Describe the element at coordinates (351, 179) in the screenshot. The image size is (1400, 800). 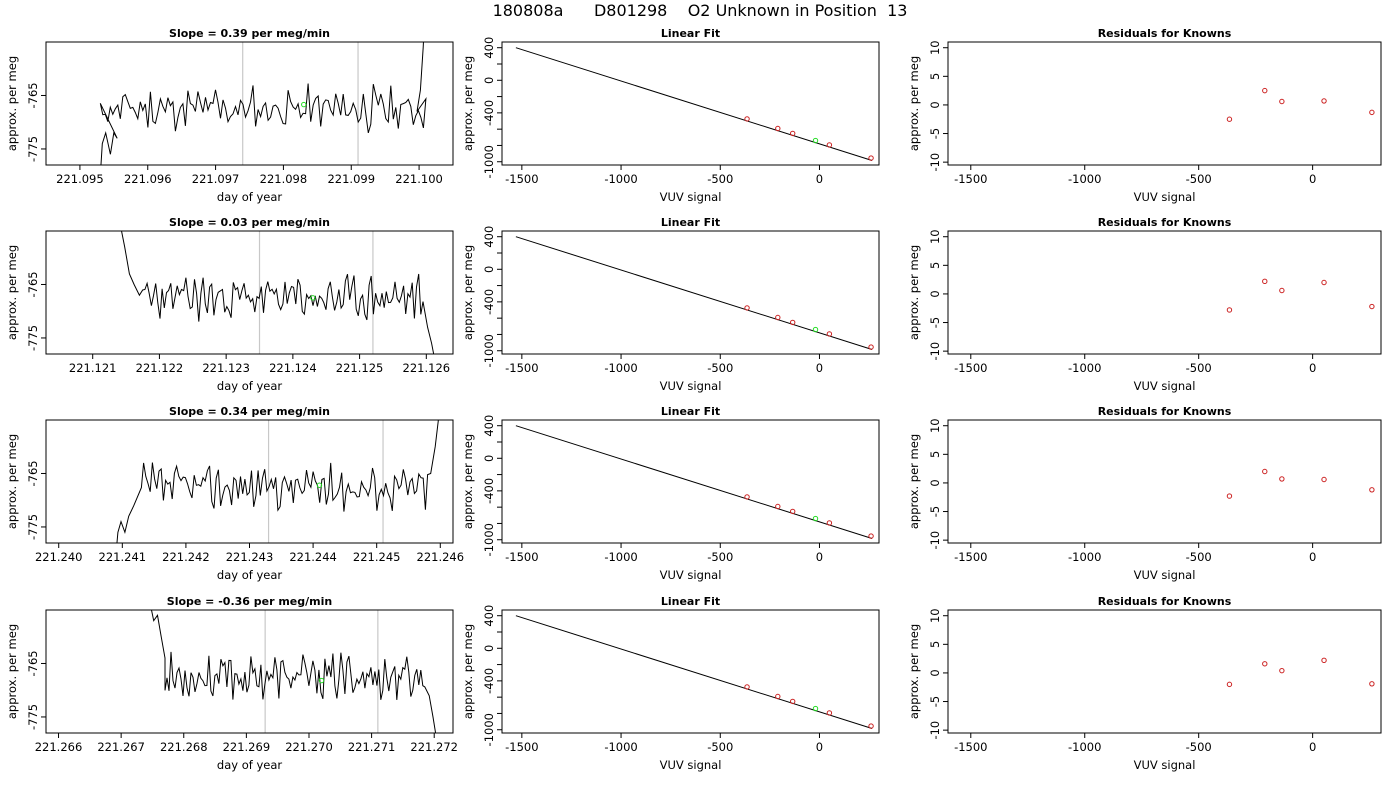
I see `x-tick-label: 221.099` at that location.